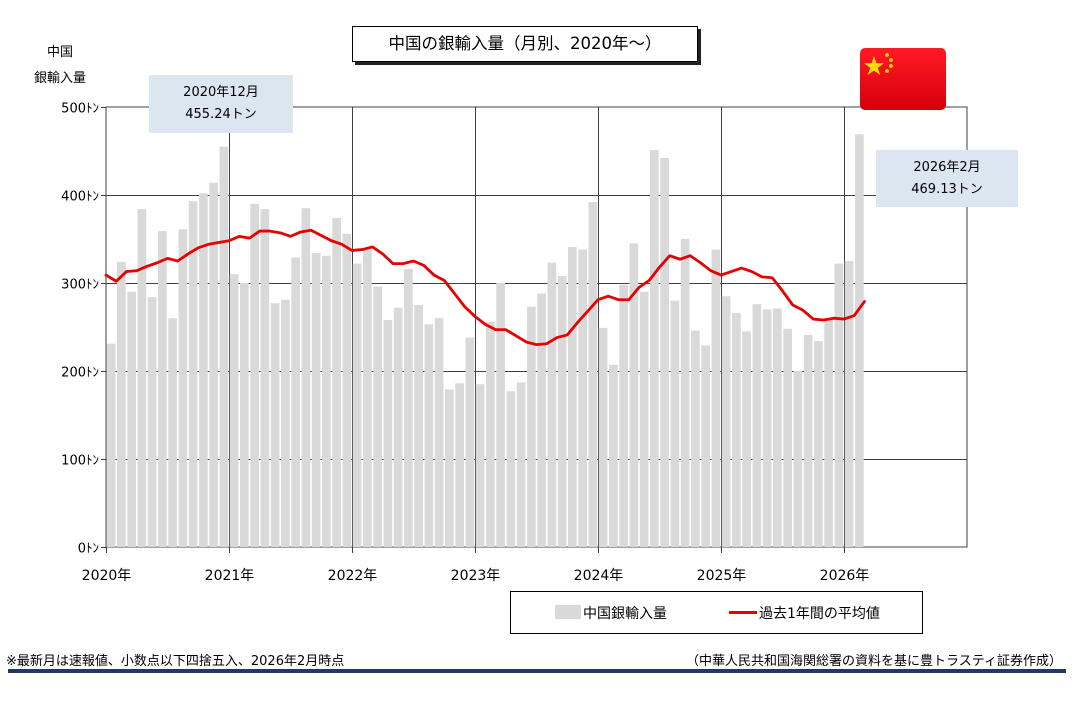  What do you see at coordinates (221, 114) in the screenshot?
I see `callout-value: 455.24トン` at bounding box center [221, 114].